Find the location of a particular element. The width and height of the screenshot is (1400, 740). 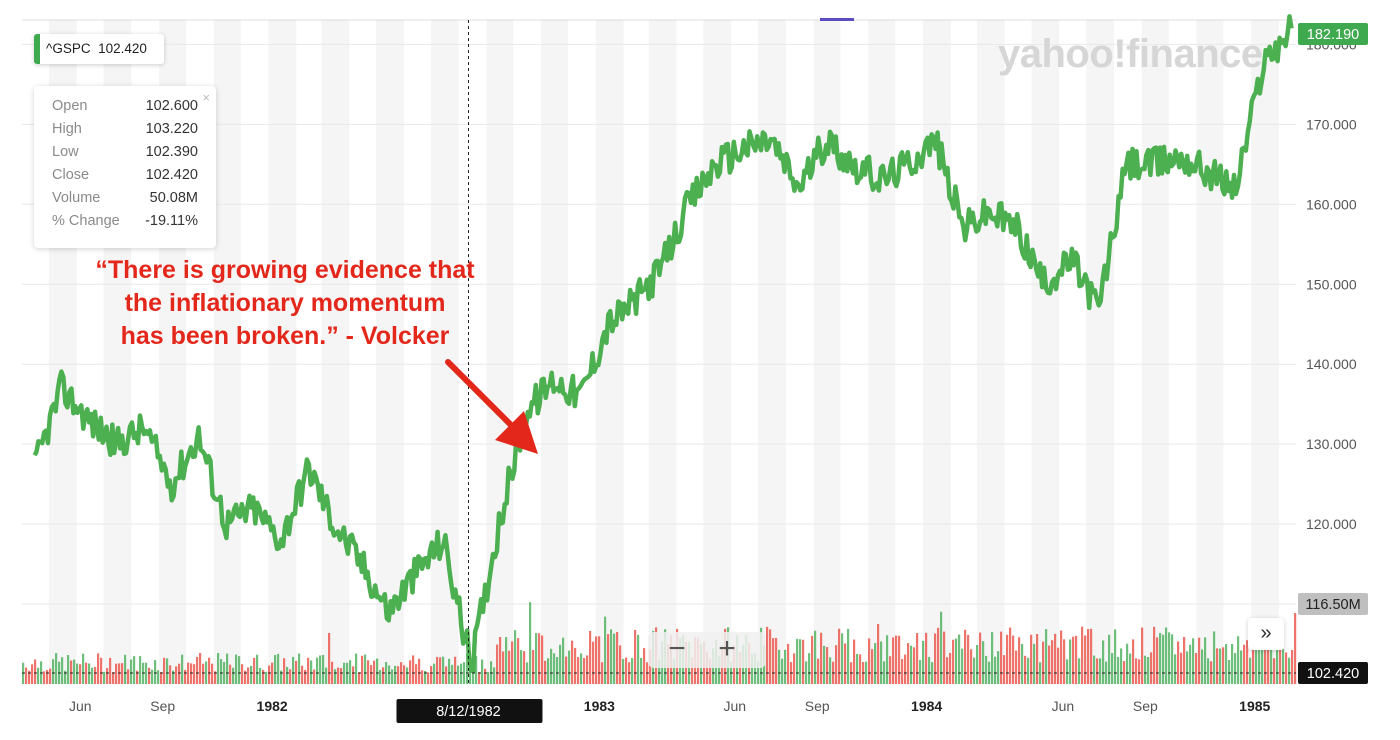

close-icon: × is located at coordinates (206, 97).